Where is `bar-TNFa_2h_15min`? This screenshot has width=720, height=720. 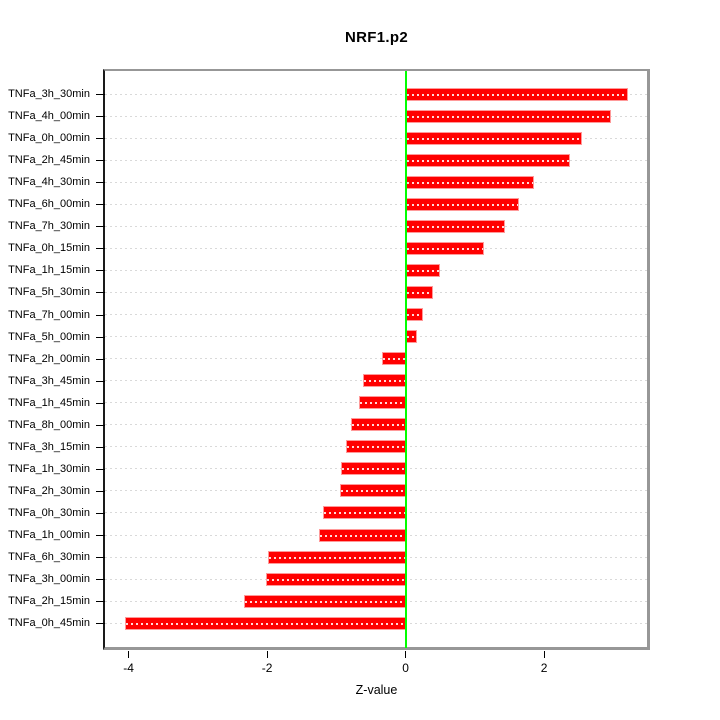
bar-TNFa_2h_15min is located at coordinates (324, 601).